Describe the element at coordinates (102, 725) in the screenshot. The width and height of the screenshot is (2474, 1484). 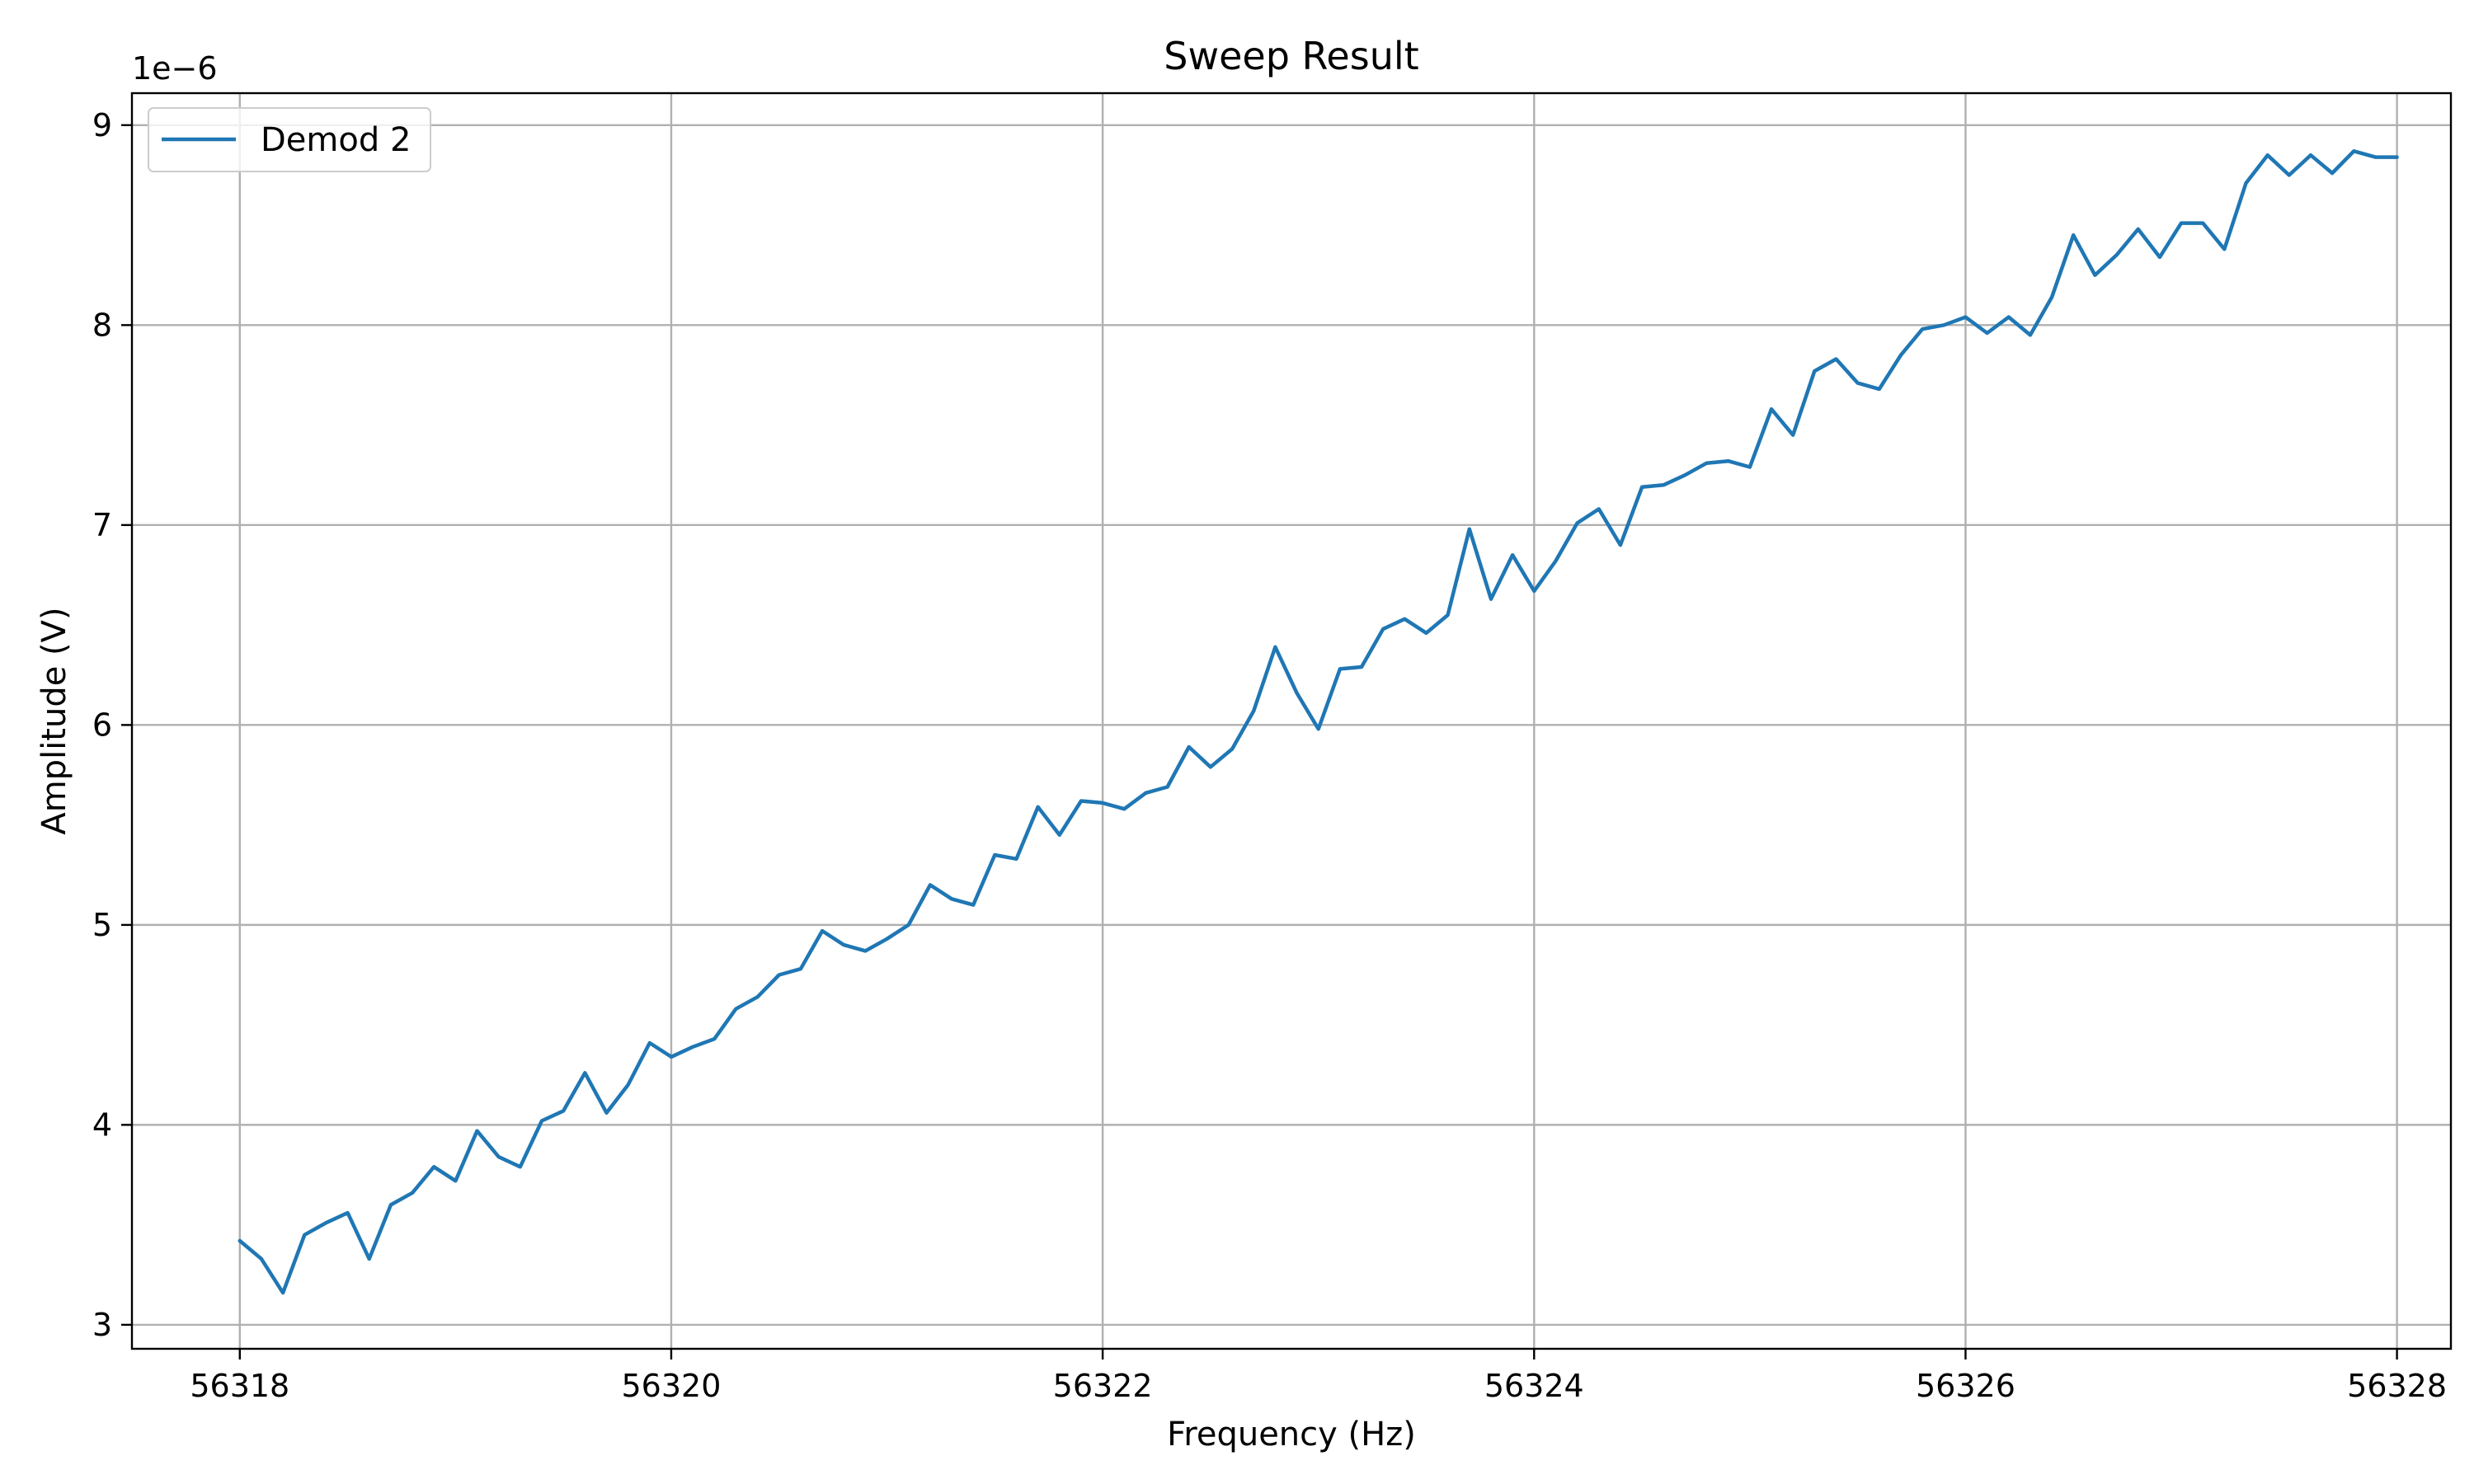
I see `y-tick-label: 6` at that location.